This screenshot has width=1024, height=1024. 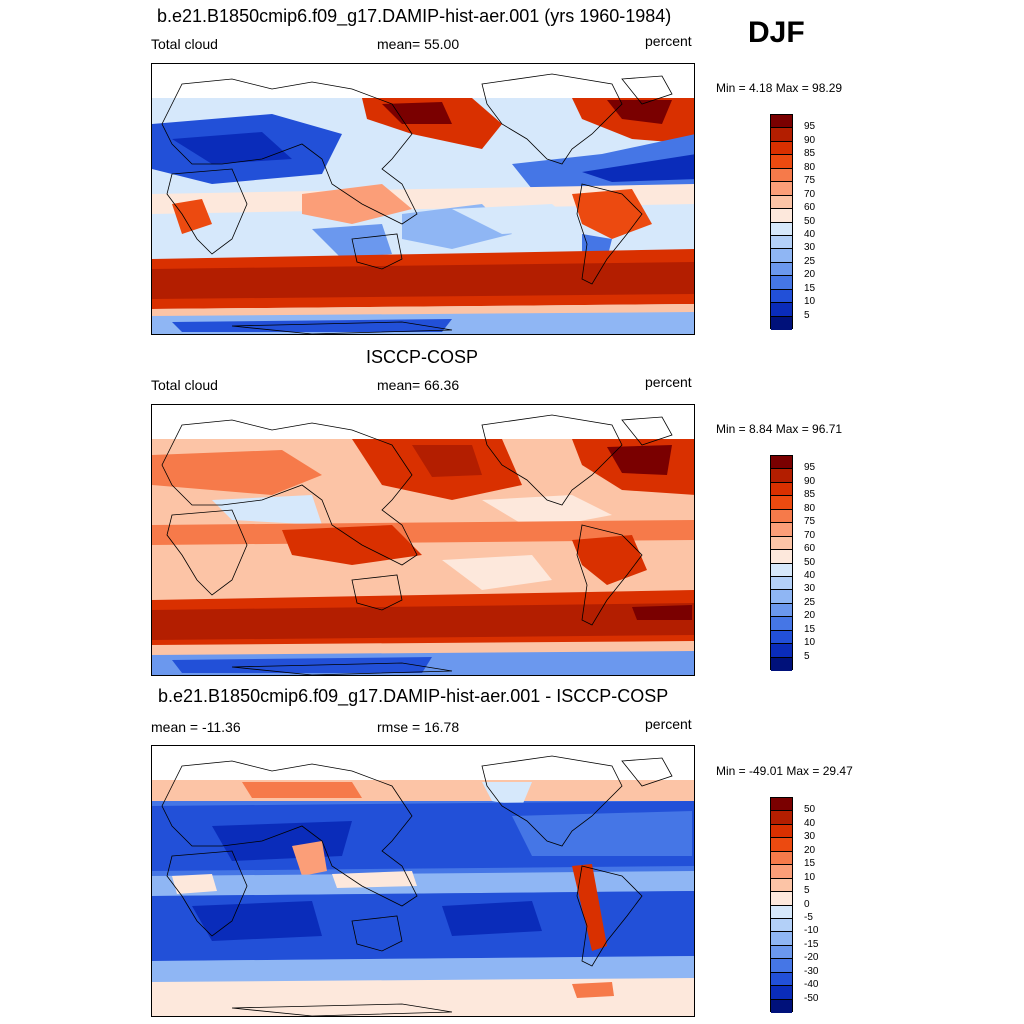 I want to click on panel2-minmax: Min = 8.84 Max = 96.71, so click(x=779, y=429).